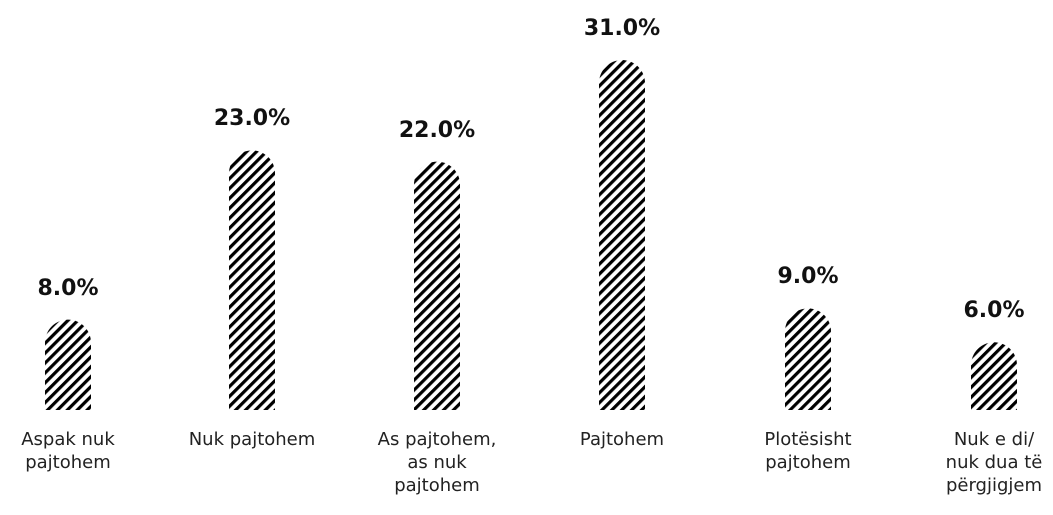 The image size is (1053, 515). I want to click on value-label: 6.0%, so click(994, 311).